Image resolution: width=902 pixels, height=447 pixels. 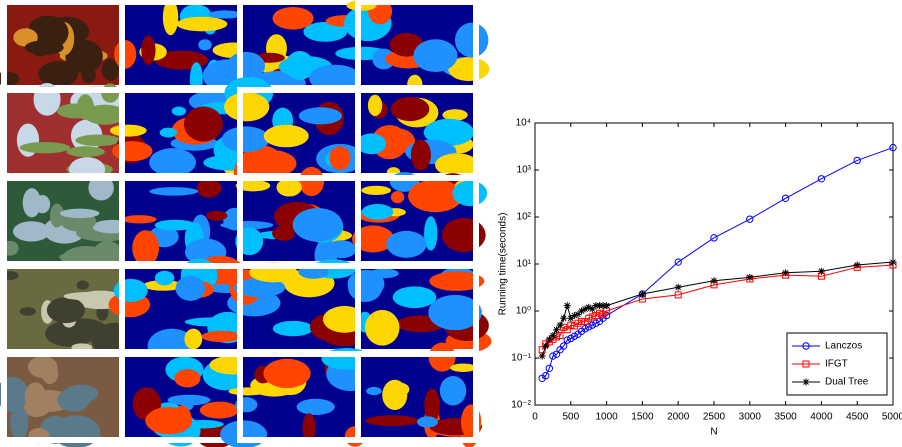 What do you see at coordinates (857, 417) in the screenshot?
I see `x-tick-label: 4500` at bounding box center [857, 417].